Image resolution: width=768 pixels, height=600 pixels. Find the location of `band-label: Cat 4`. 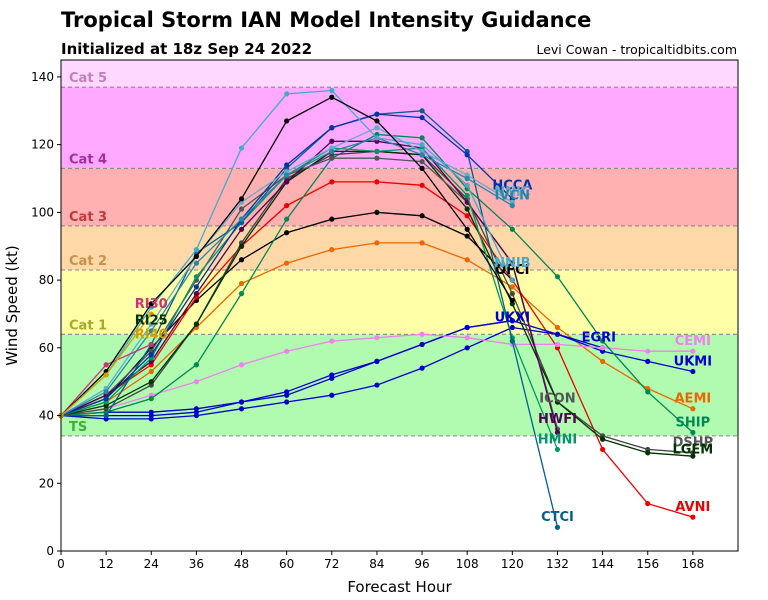

band-label: Cat 4 is located at coordinates (88, 159).